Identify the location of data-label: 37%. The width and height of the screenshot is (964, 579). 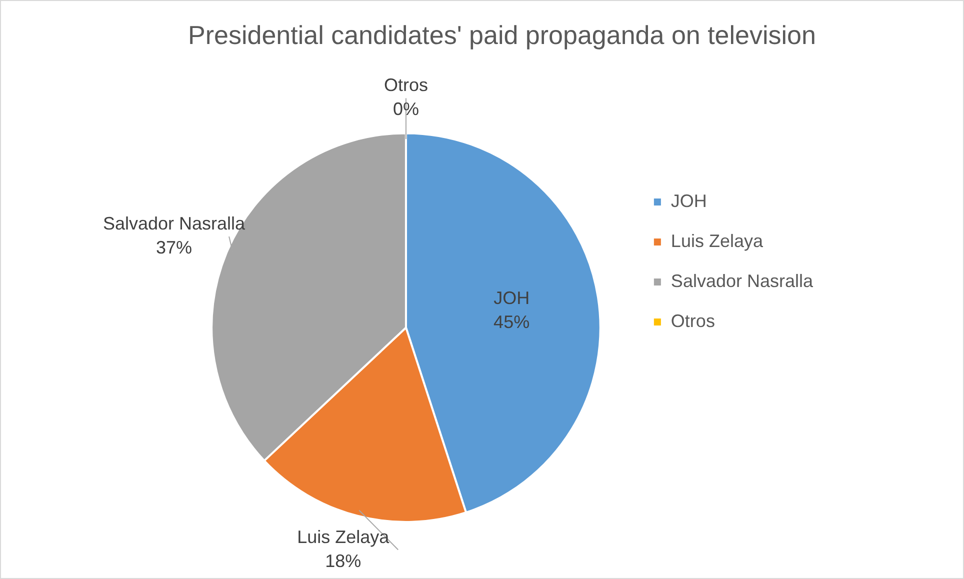
(174, 247).